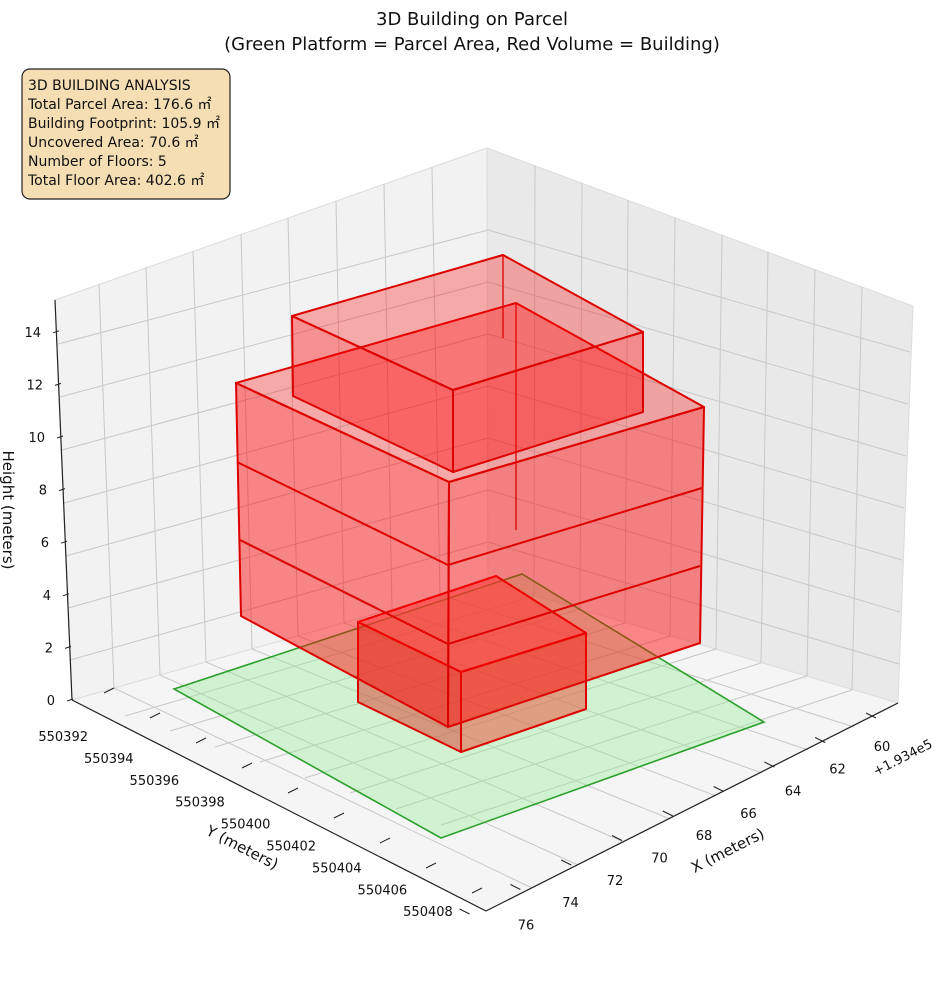 Image resolution: width=944 pixels, height=992 pixels. I want to click on y-tick-label: 550406, so click(383, 890).